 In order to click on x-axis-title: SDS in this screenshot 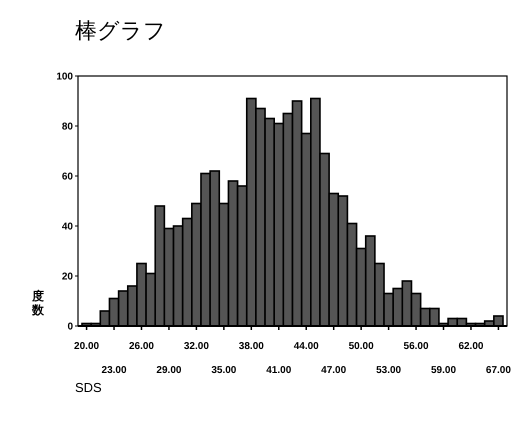, I will do `click(88, 387)`.